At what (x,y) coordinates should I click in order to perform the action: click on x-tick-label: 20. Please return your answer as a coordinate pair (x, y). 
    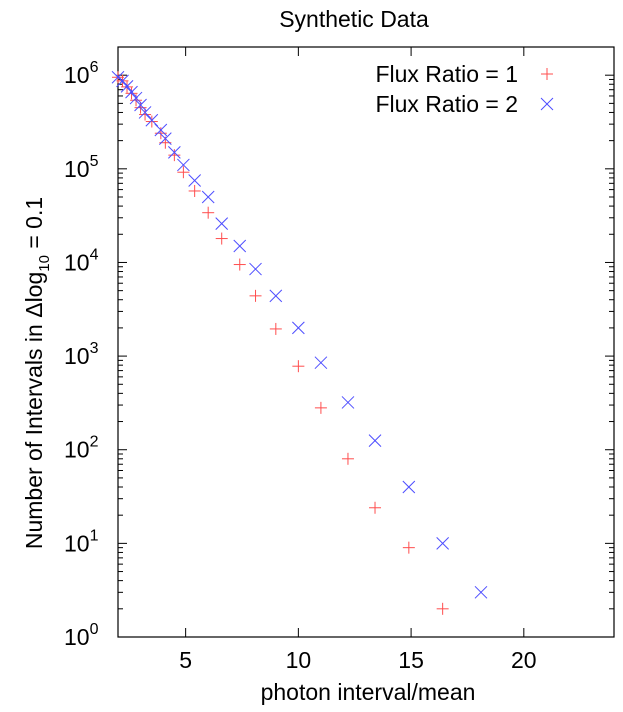
    Looking at the image, I should click on (524, 660).